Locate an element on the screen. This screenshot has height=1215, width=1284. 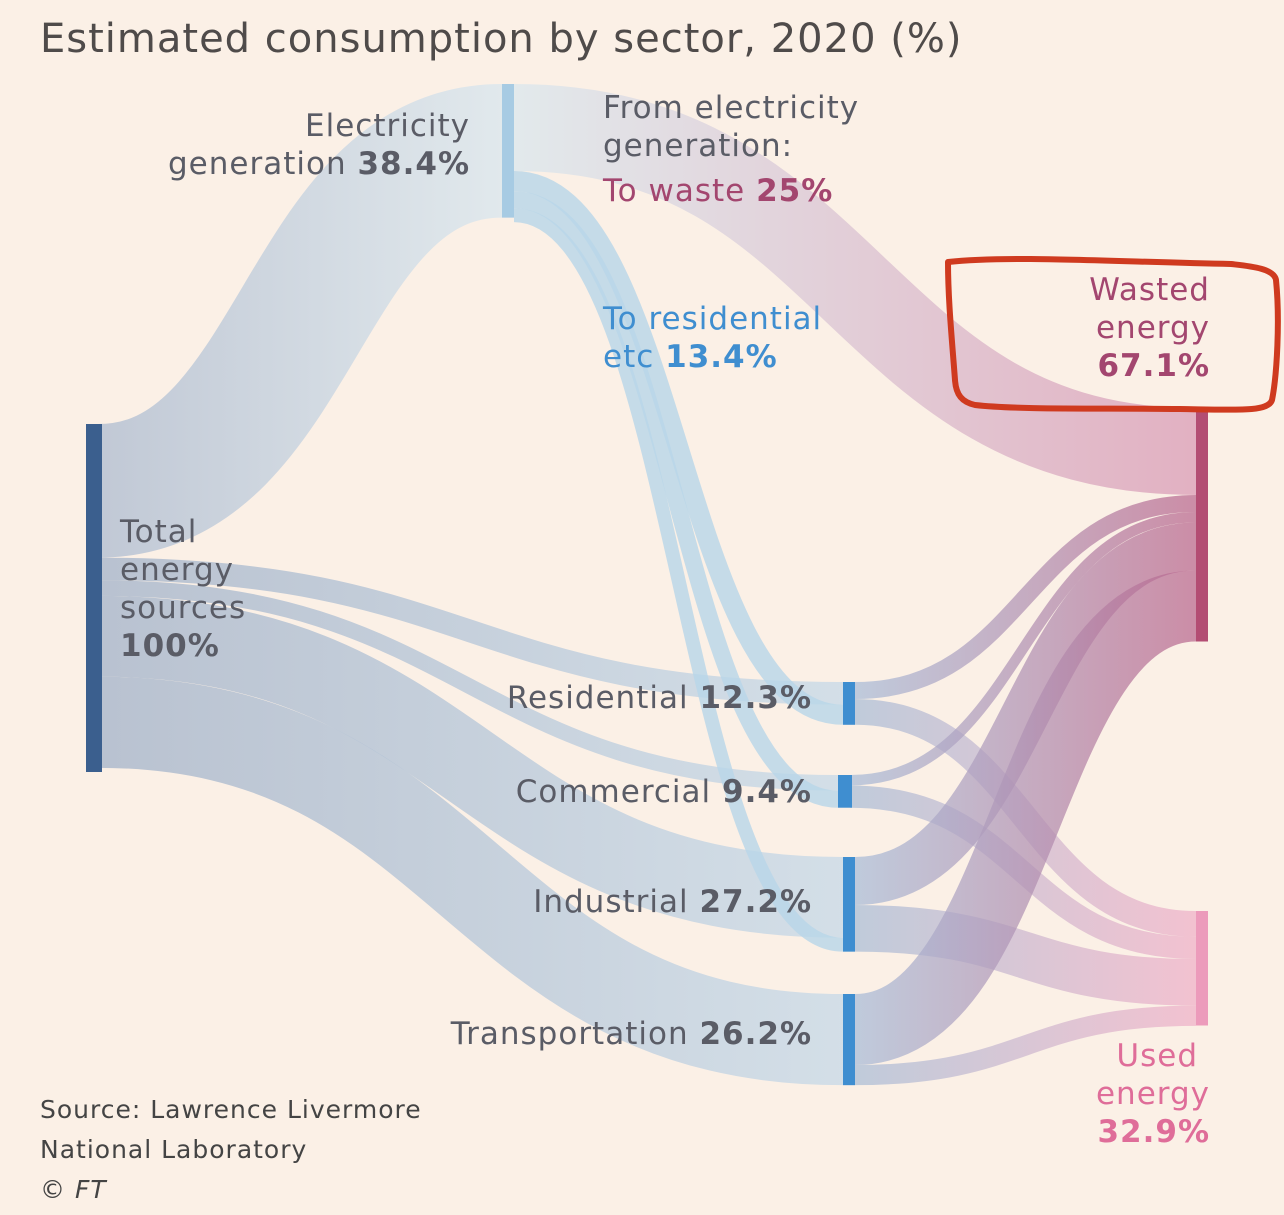
transportation-label: Transportation 26.2% is located at coordinates (631, 1034).